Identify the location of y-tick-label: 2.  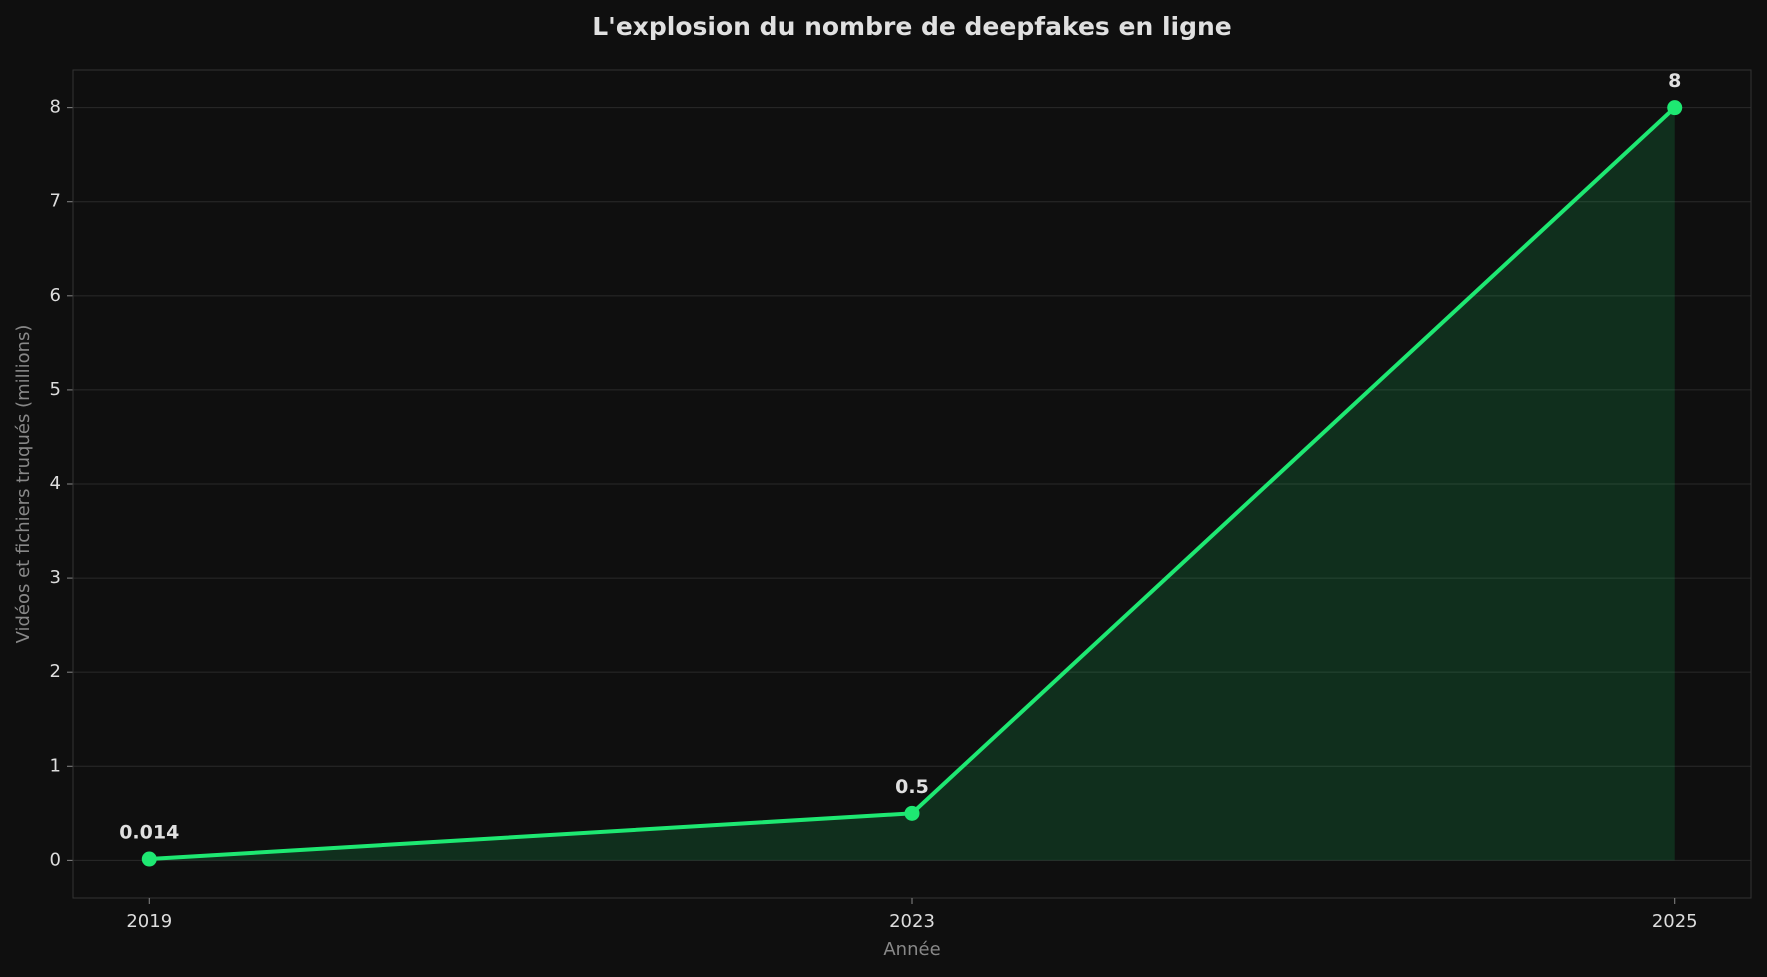
(55, 671).